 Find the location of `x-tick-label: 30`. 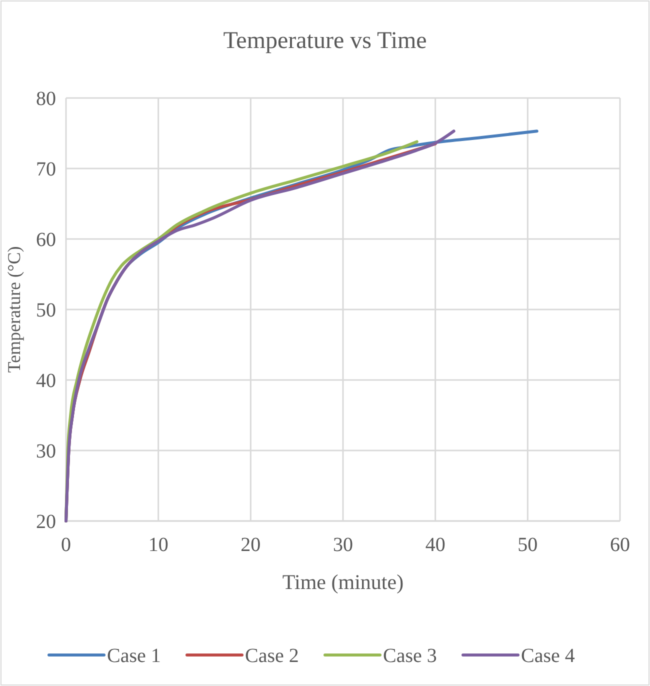

x-tick-label: 30 is located at coordinates (343, 545).